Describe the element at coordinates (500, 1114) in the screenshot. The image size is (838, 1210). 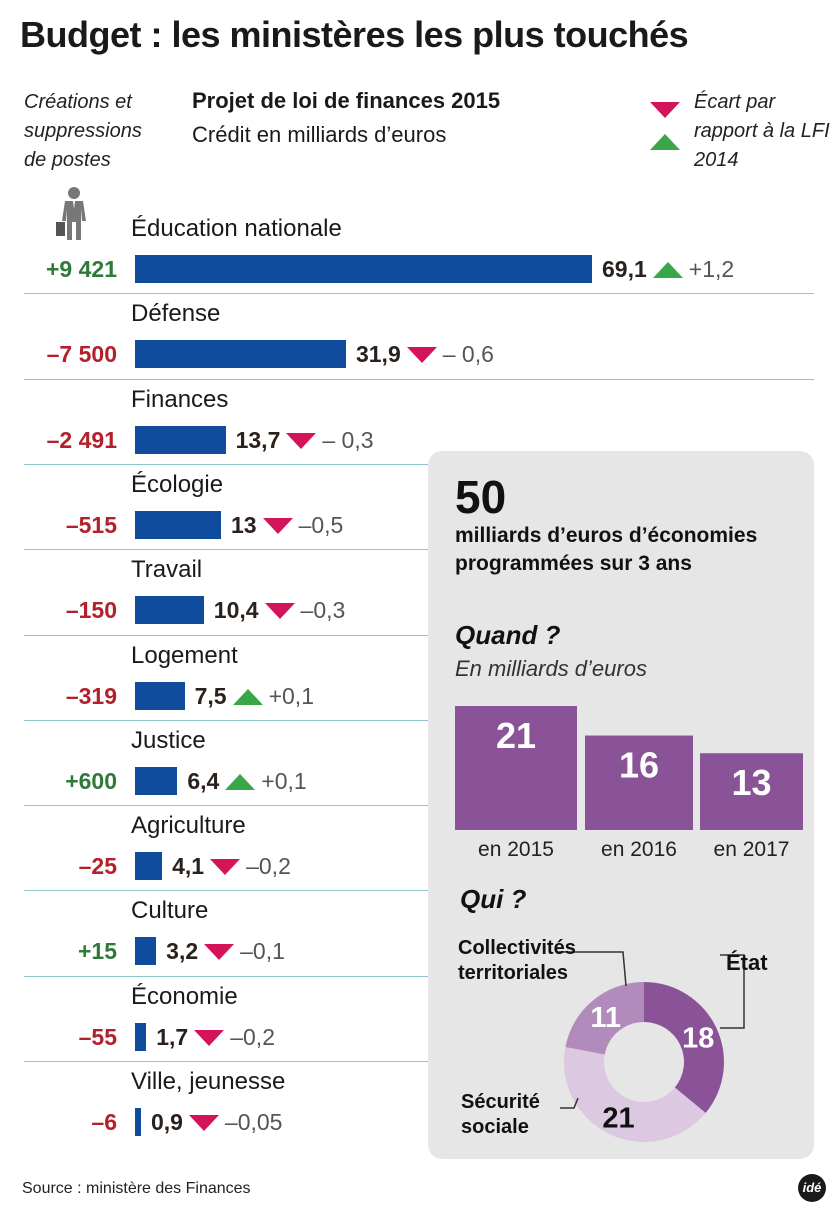
I see `donut-label-securite: Sécurité sociale` at that location.